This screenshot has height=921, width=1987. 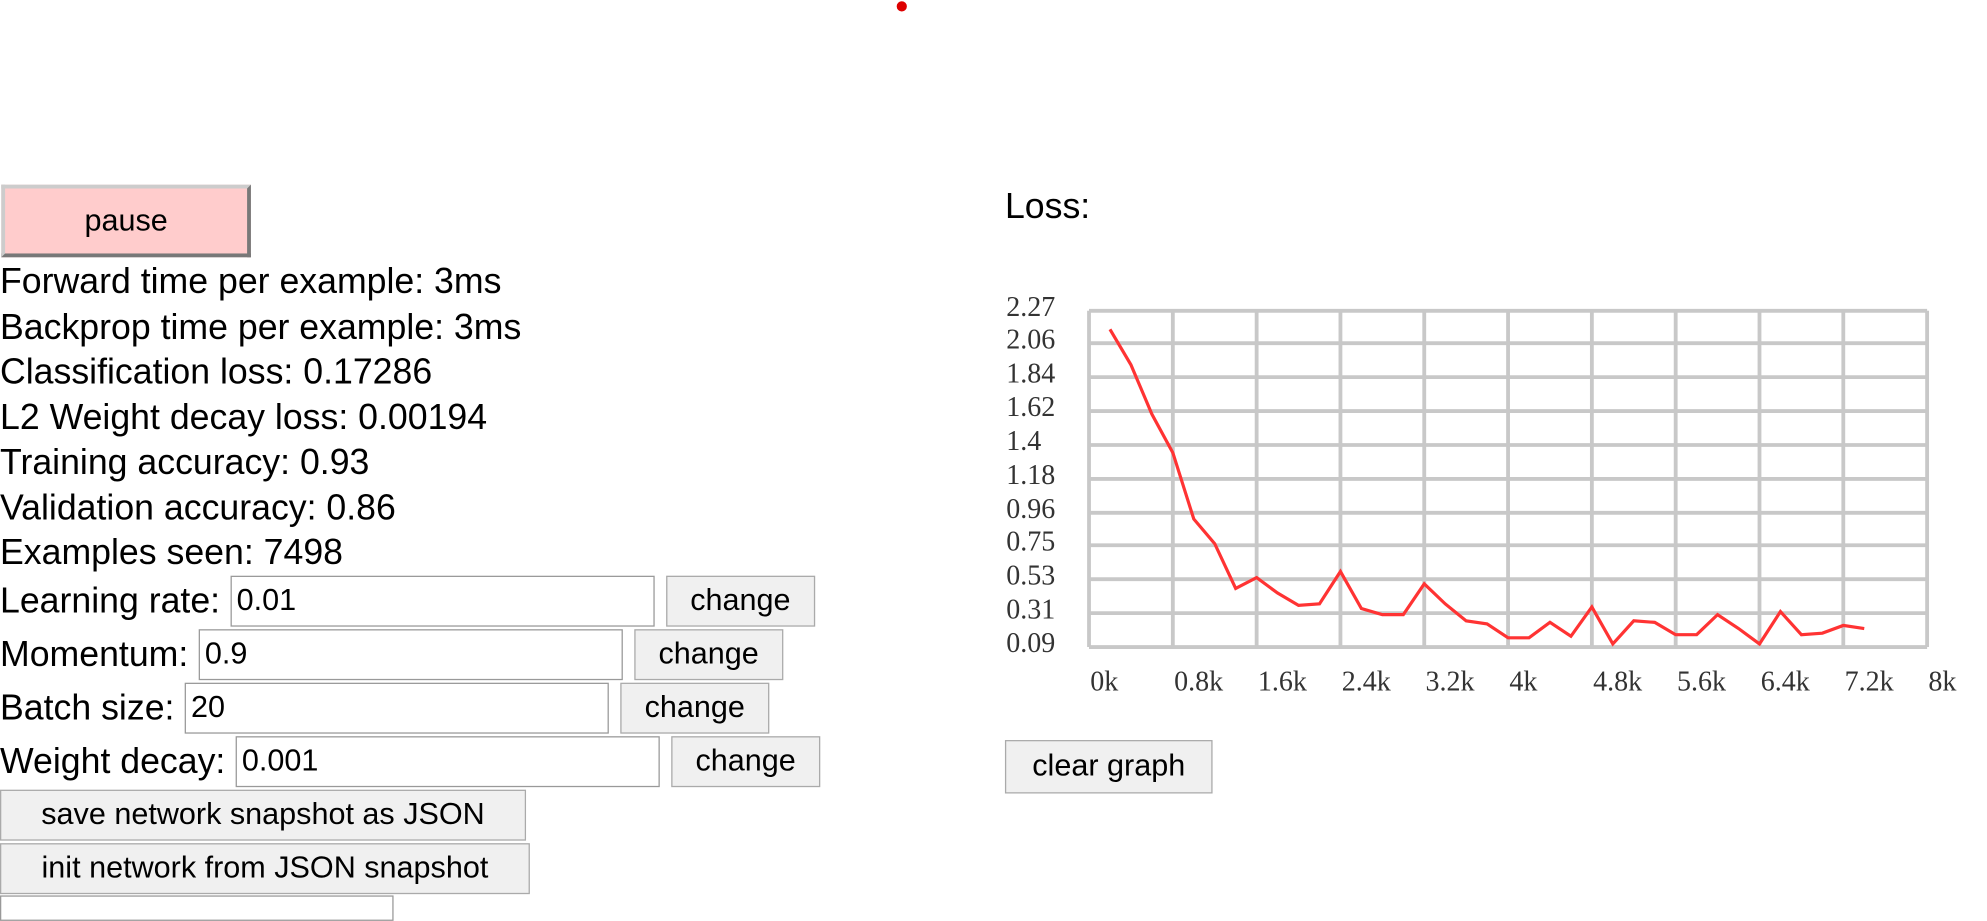 I want to click on stat-line: Classification loss: 0.17286, so click(x=216, y=371).